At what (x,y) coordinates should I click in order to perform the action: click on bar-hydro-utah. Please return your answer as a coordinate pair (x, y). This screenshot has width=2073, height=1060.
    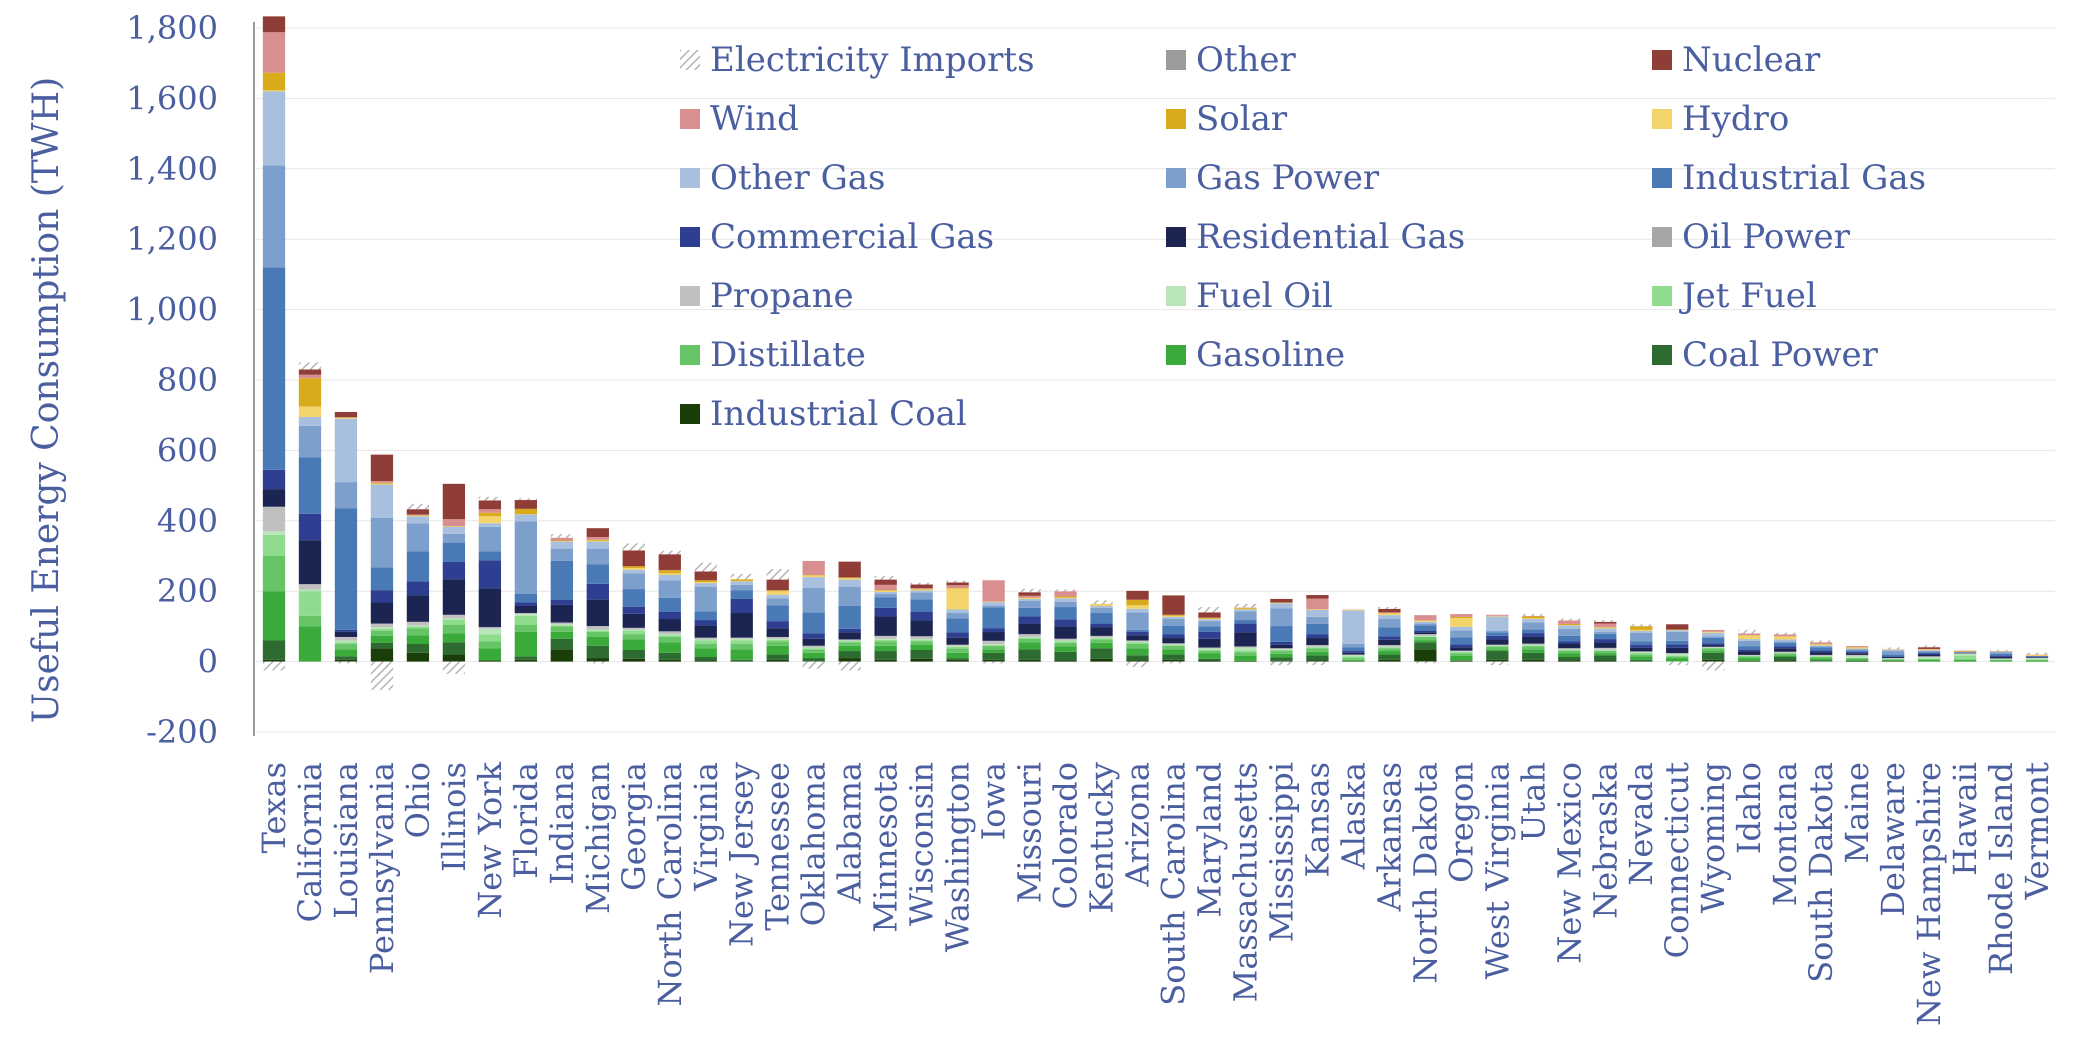
    Looking at the image, I should click on (1533, 618).